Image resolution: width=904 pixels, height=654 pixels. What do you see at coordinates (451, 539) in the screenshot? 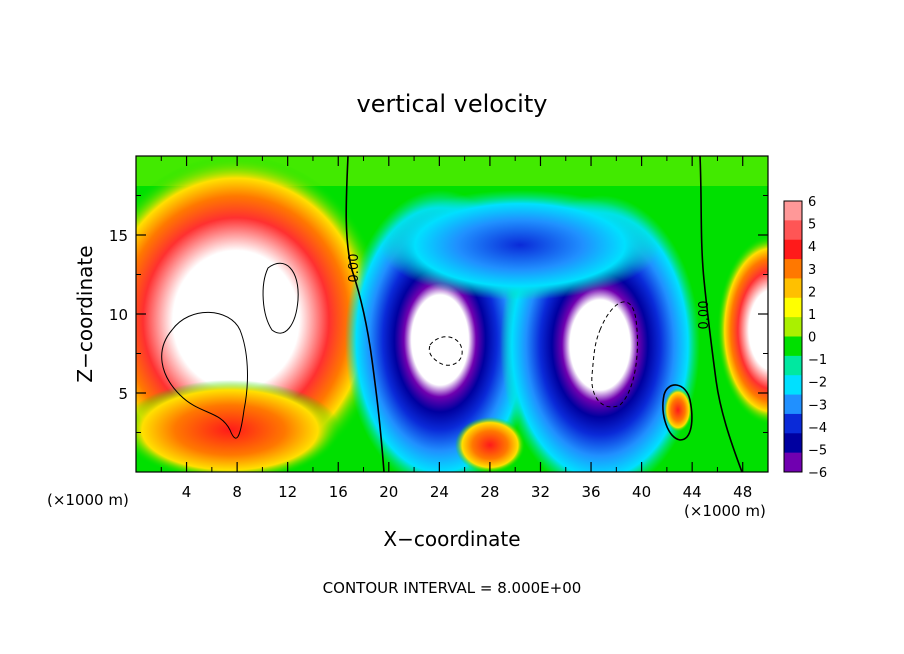
I see `x-axis-label: X−coordinate` at bounding box center [451, 539].